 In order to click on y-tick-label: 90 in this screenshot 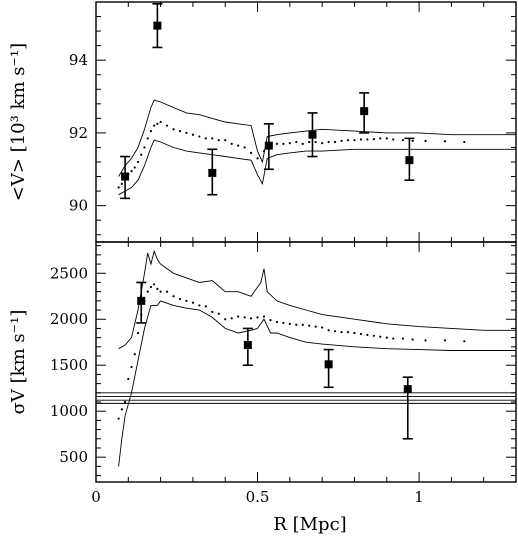, I will do `click(78, 206)`.